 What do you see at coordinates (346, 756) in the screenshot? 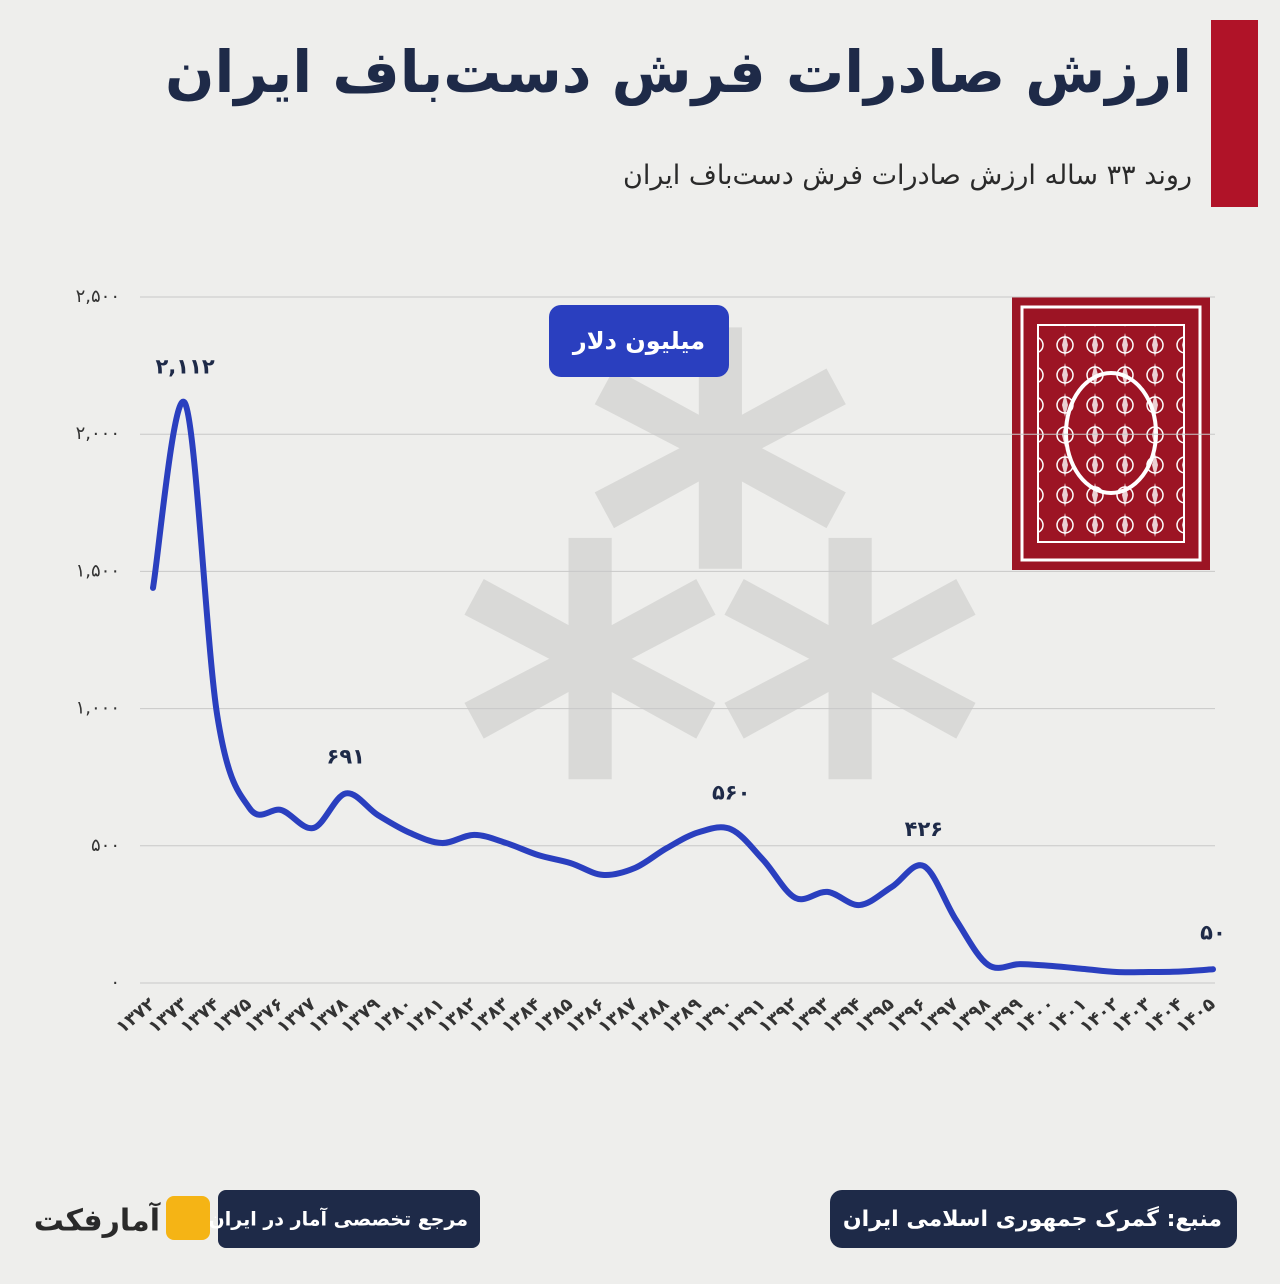
I see `value-label: ۶۹۱` at bounding box center [346, 756].